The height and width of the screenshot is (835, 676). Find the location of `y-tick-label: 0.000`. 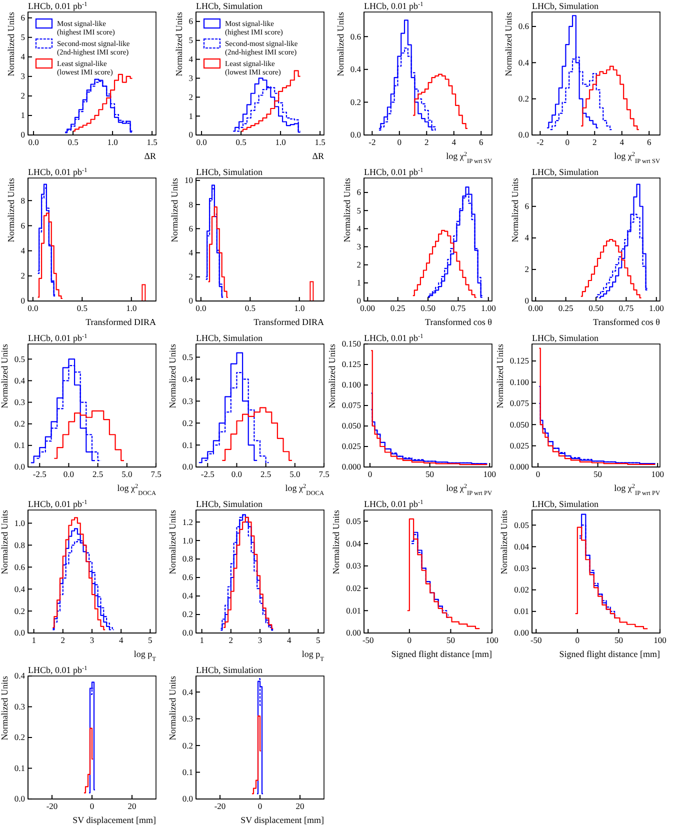

y-tick-label: 0.000 is located at coordinates (519, 467).